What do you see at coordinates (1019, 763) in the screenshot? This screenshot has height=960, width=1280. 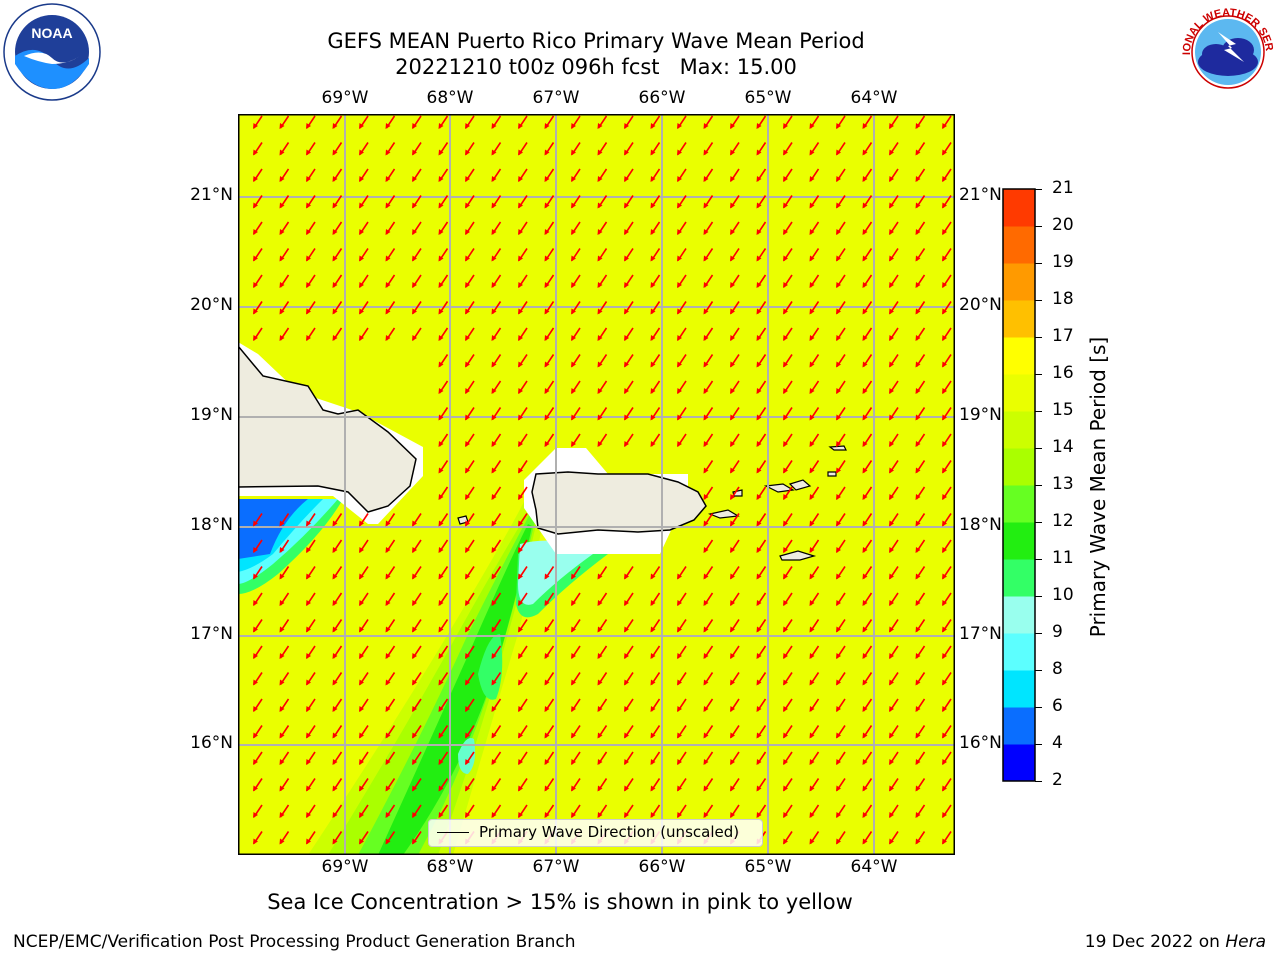 I see `colorbar-segment` at bounding box center [1019, 763].